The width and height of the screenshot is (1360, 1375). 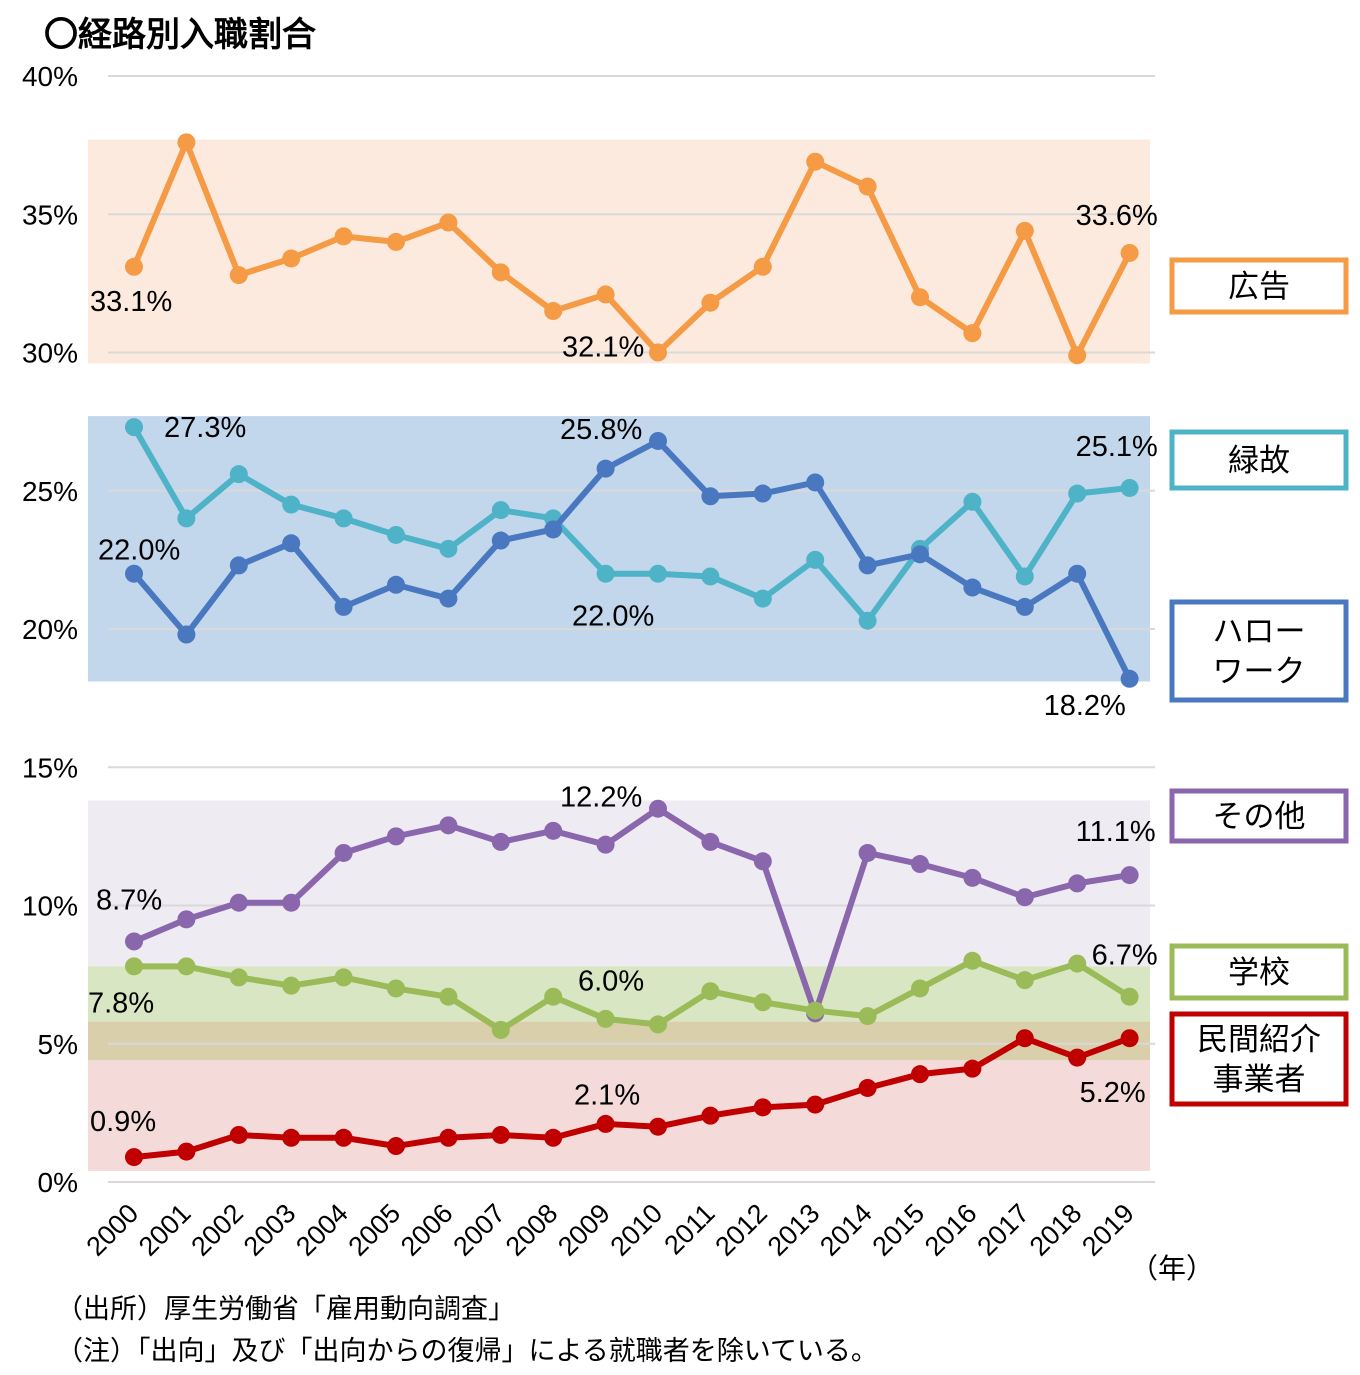 I want to click on legend-item-4: 学校, so click(x=1259, y=972).